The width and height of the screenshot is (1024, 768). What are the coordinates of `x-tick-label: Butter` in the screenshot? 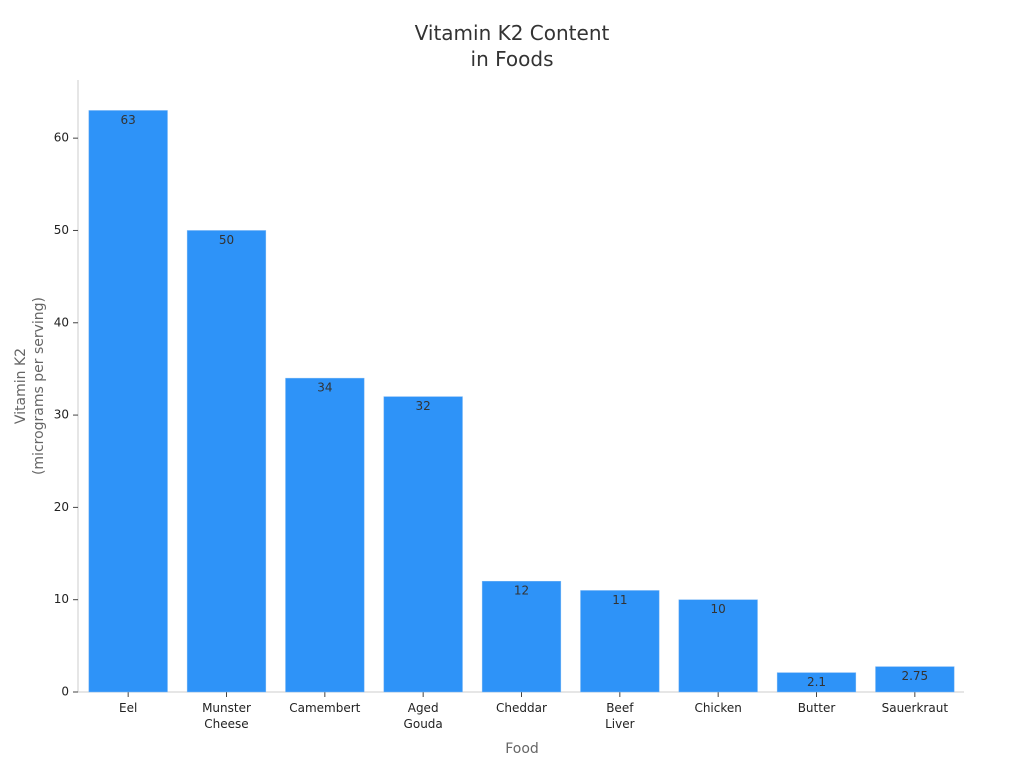 It's located at (816, 708).